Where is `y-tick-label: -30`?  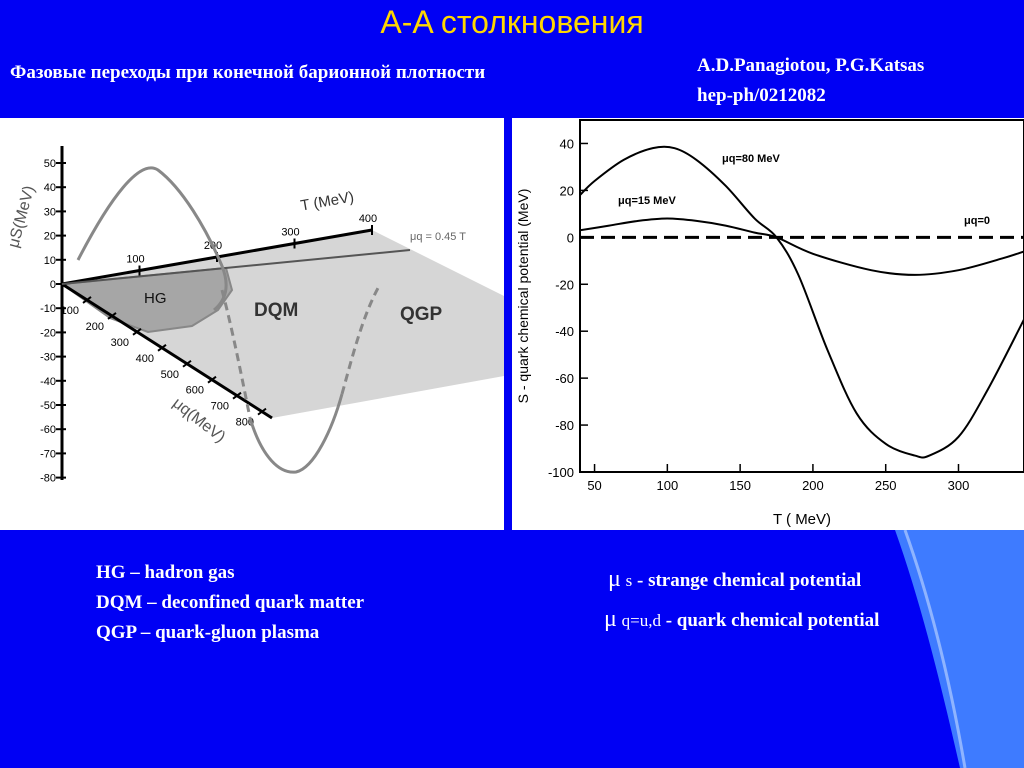
y-tick-label: -30 is located at coordinates (48, 358).